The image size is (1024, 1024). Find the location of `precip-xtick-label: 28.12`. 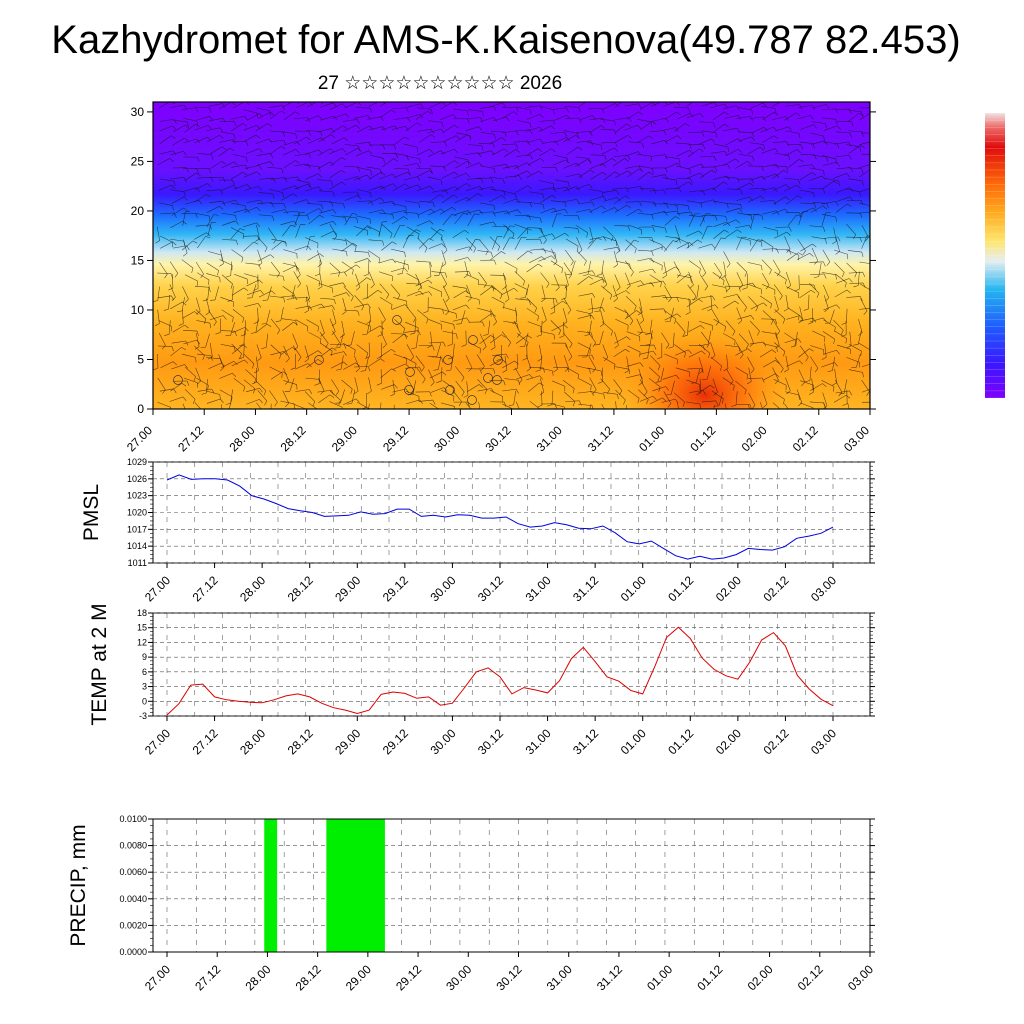

precip-xtick-label: 28.12 is located at coordinates (308, 977).